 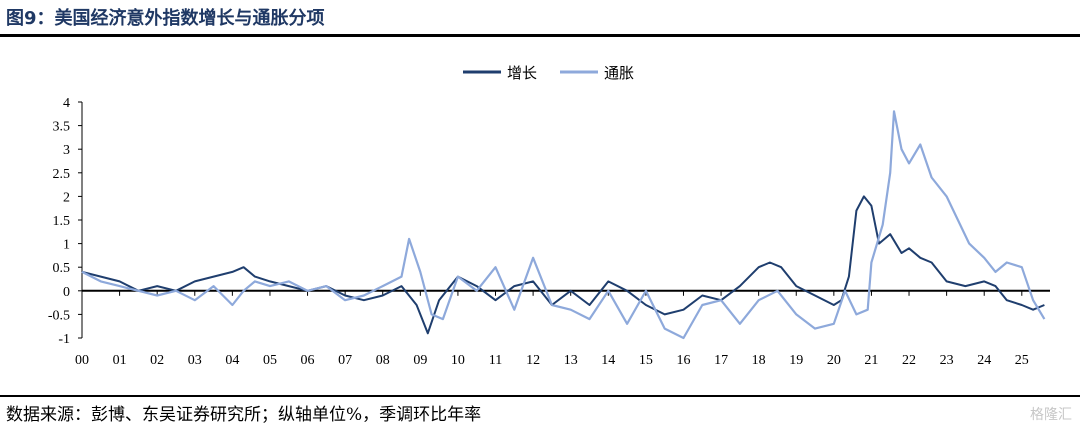 I want to click on chart-legend: 增长 通胀, so click(x=548, y=73).